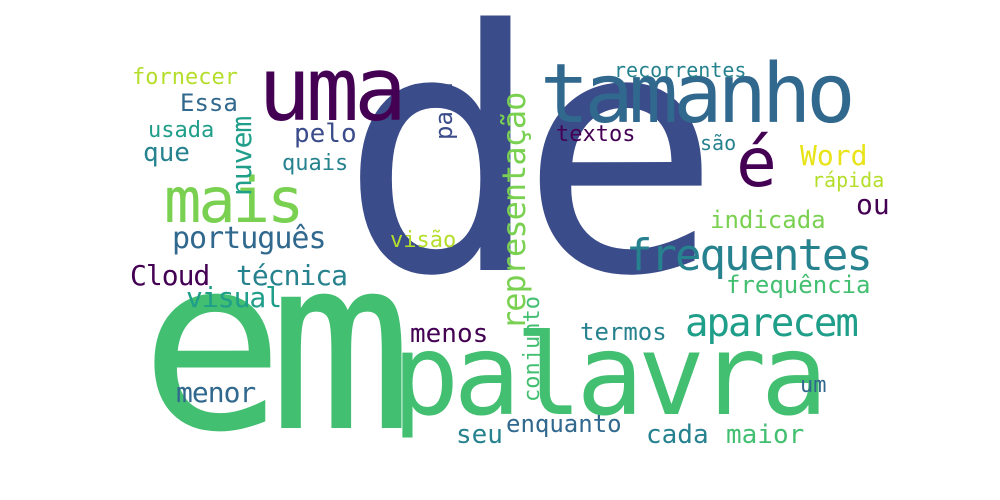 Image resolution: width=1000 pixels, height=500 pixels. I want to click on word-menos: menos, so click(449, 334).